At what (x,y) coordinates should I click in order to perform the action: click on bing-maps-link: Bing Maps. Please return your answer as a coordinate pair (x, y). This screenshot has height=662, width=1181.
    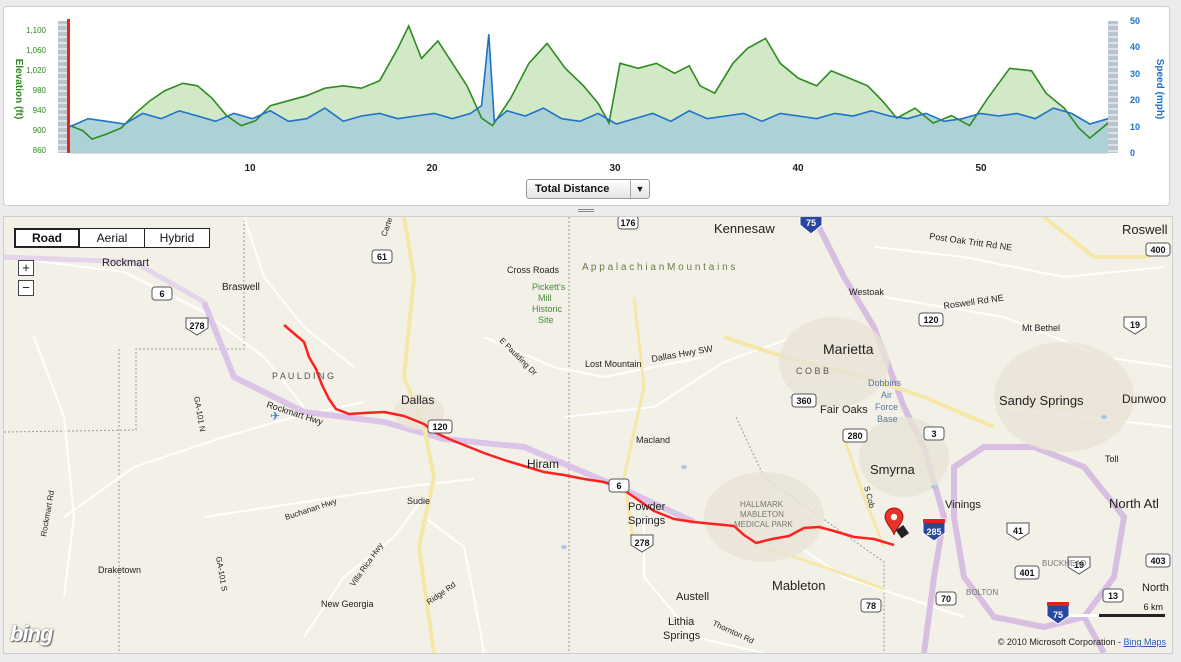
    Looking at the image, I should click on (1144, 642).